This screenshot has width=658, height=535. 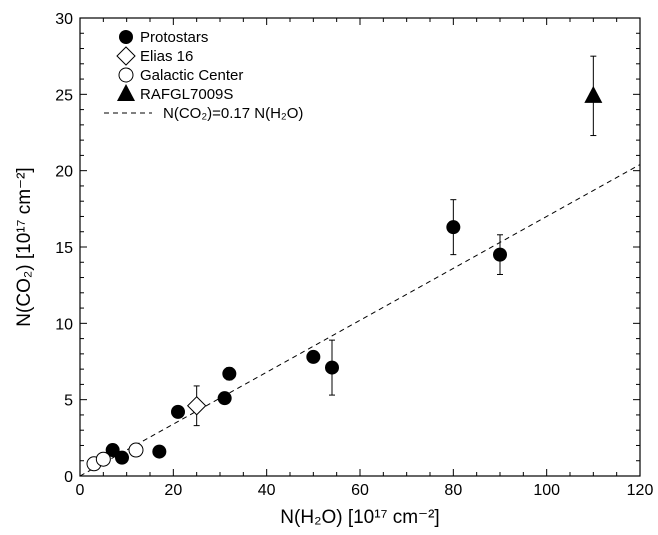 What do you see at coordinates (24, 246) in the screenshot?
I see `y-axis-title: N(CO₂) [10¹⁷ cm⁻²]` at bounding box center [24, 246].